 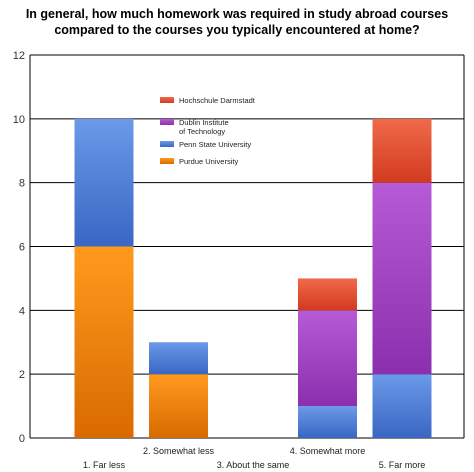 What do you see at coordinates (179, 451) in the screenshot?
I see `x-tick-label: 2. Somewhat less` at bounding box center [179, 451].